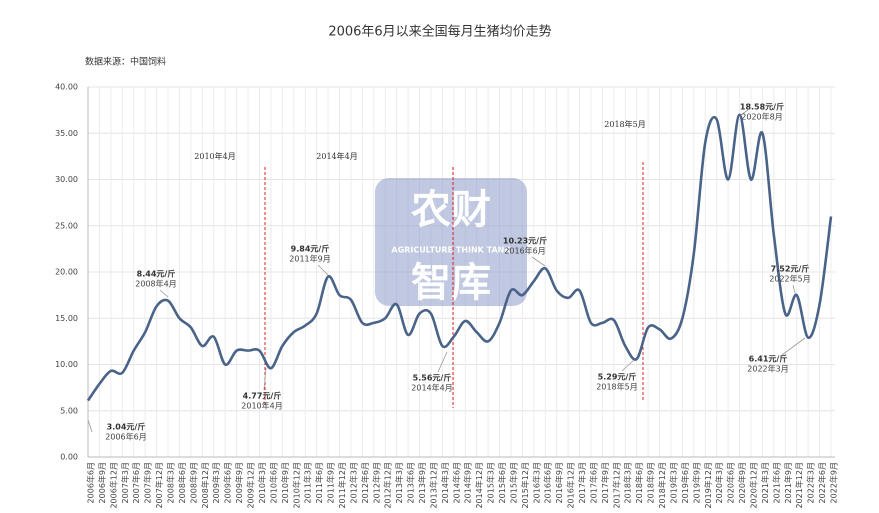  Describe the element at coordinates (262, 396) in the screenshot. I see `annotation-value: 4.77元/斤` at that location.